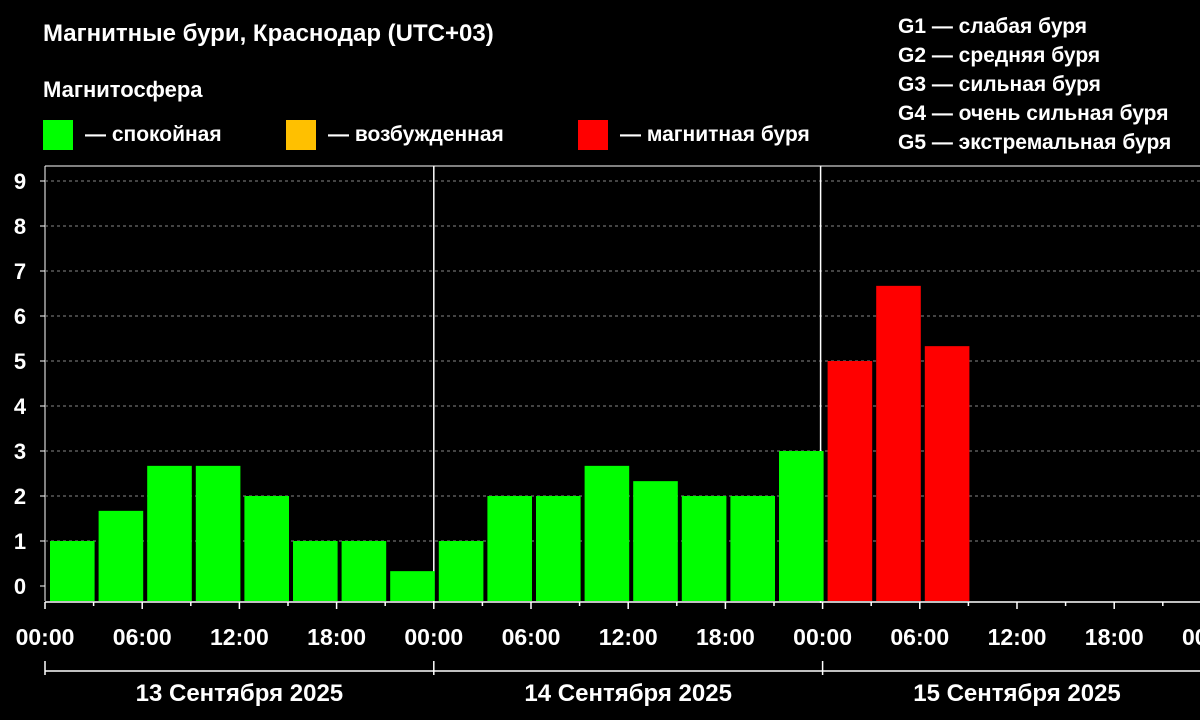  Describe the element at coordinates (123, 89) in the screenshot. I see `magnetosphere-label: Магнитосфера` at that location.